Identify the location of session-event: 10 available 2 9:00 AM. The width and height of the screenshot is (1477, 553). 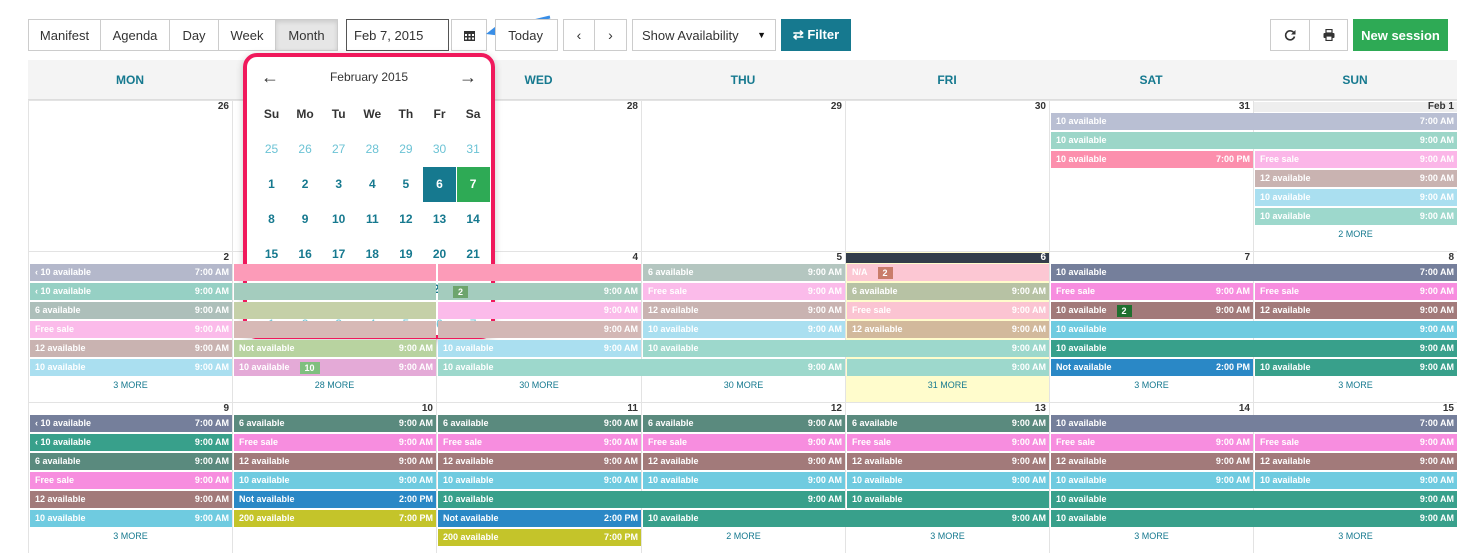
(1152, 310).